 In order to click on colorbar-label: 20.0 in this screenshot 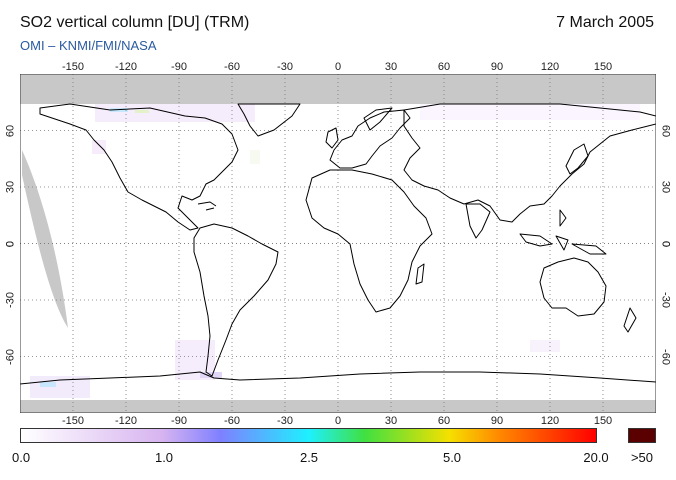, I will do `click(596, 457)`.